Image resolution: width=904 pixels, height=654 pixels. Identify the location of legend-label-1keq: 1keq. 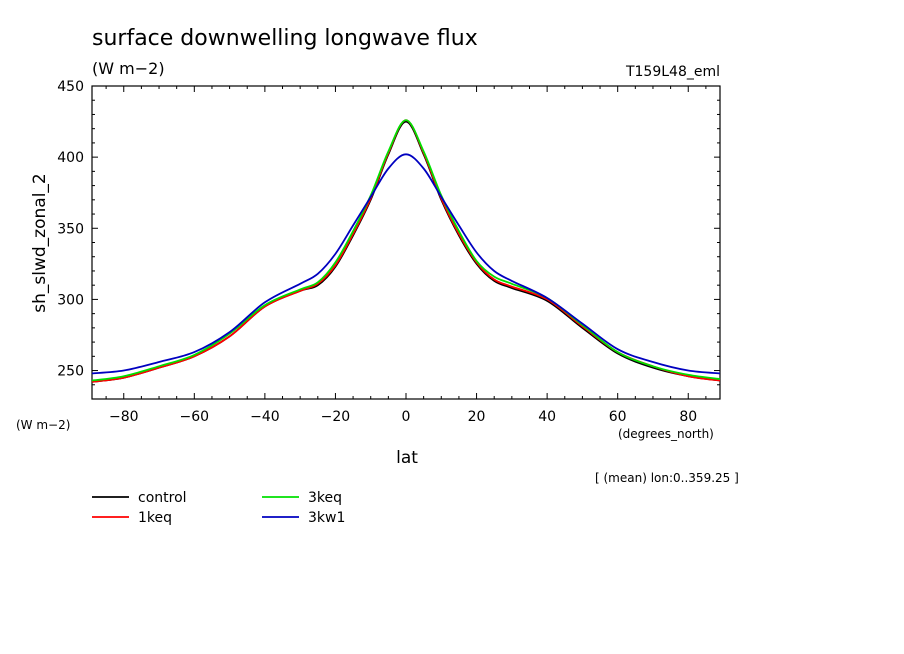
(155, 518).